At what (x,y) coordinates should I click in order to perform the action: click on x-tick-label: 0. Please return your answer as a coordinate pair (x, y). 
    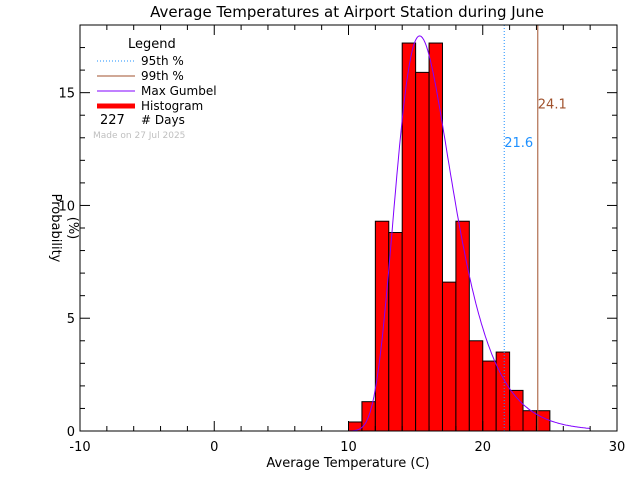
    Looking at the image, I should click on (214, 447).